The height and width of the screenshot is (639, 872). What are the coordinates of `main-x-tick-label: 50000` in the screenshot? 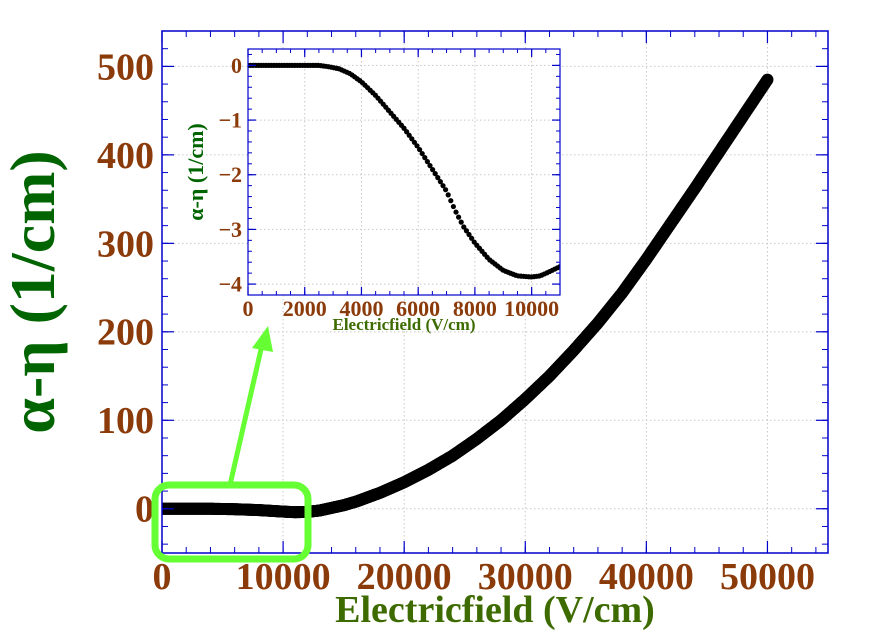 It's located at (767, 577).